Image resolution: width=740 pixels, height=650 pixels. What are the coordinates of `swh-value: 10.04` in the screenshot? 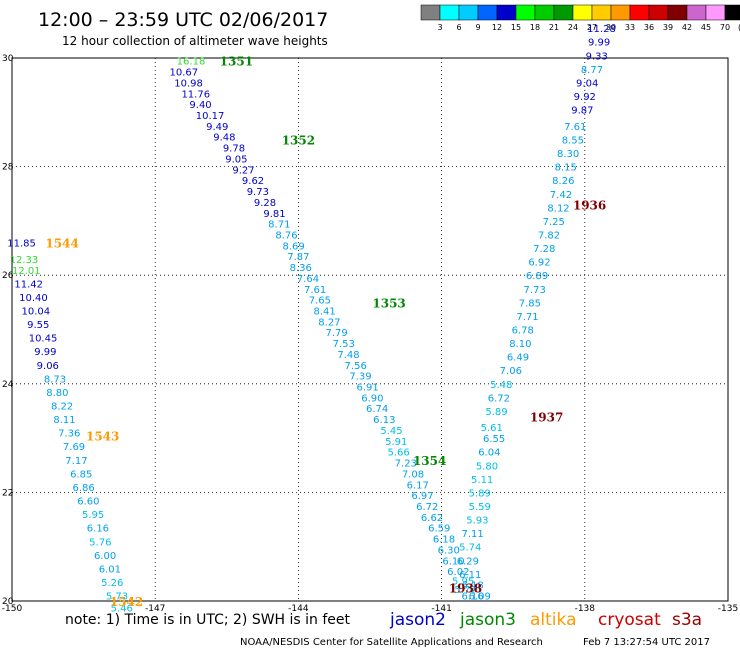 It's located at (36, 311).